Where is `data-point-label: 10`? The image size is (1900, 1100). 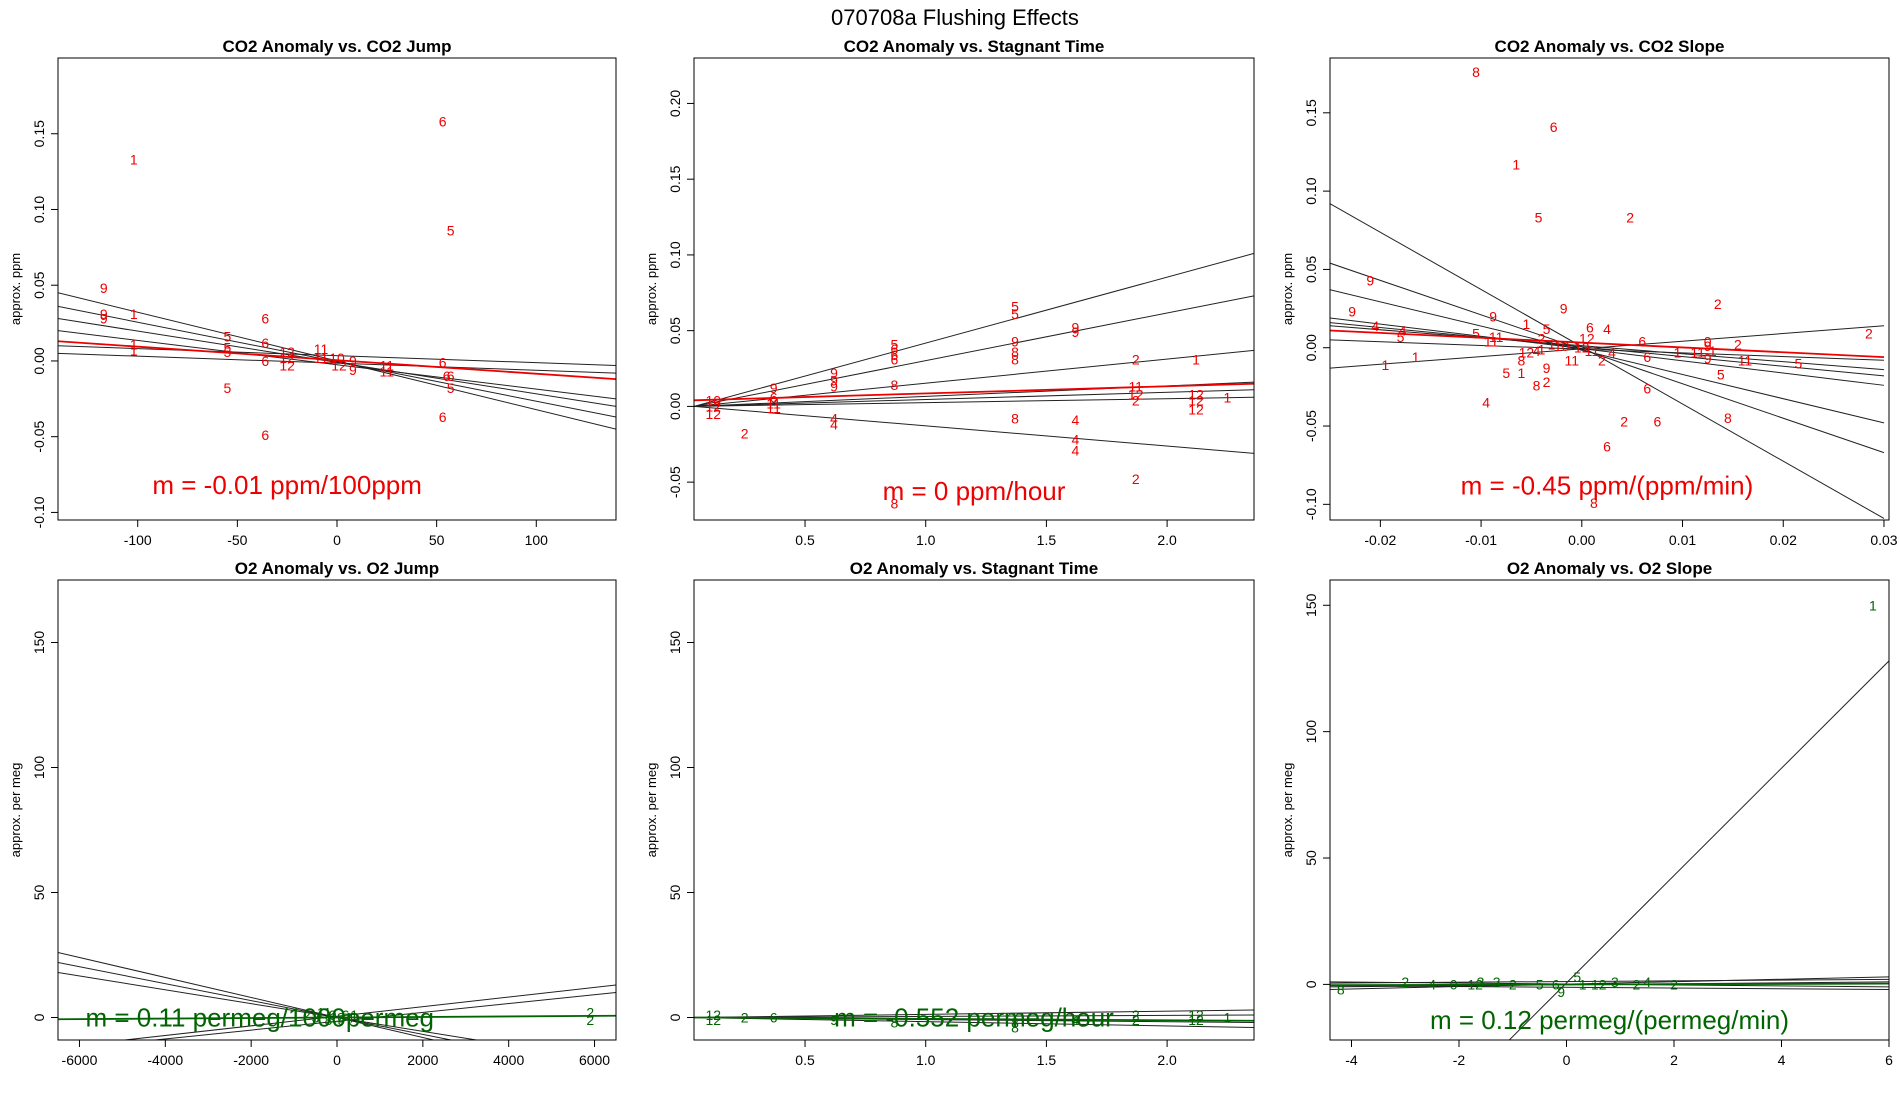 data-point-label: 10 is located at coordinates (714, 400).